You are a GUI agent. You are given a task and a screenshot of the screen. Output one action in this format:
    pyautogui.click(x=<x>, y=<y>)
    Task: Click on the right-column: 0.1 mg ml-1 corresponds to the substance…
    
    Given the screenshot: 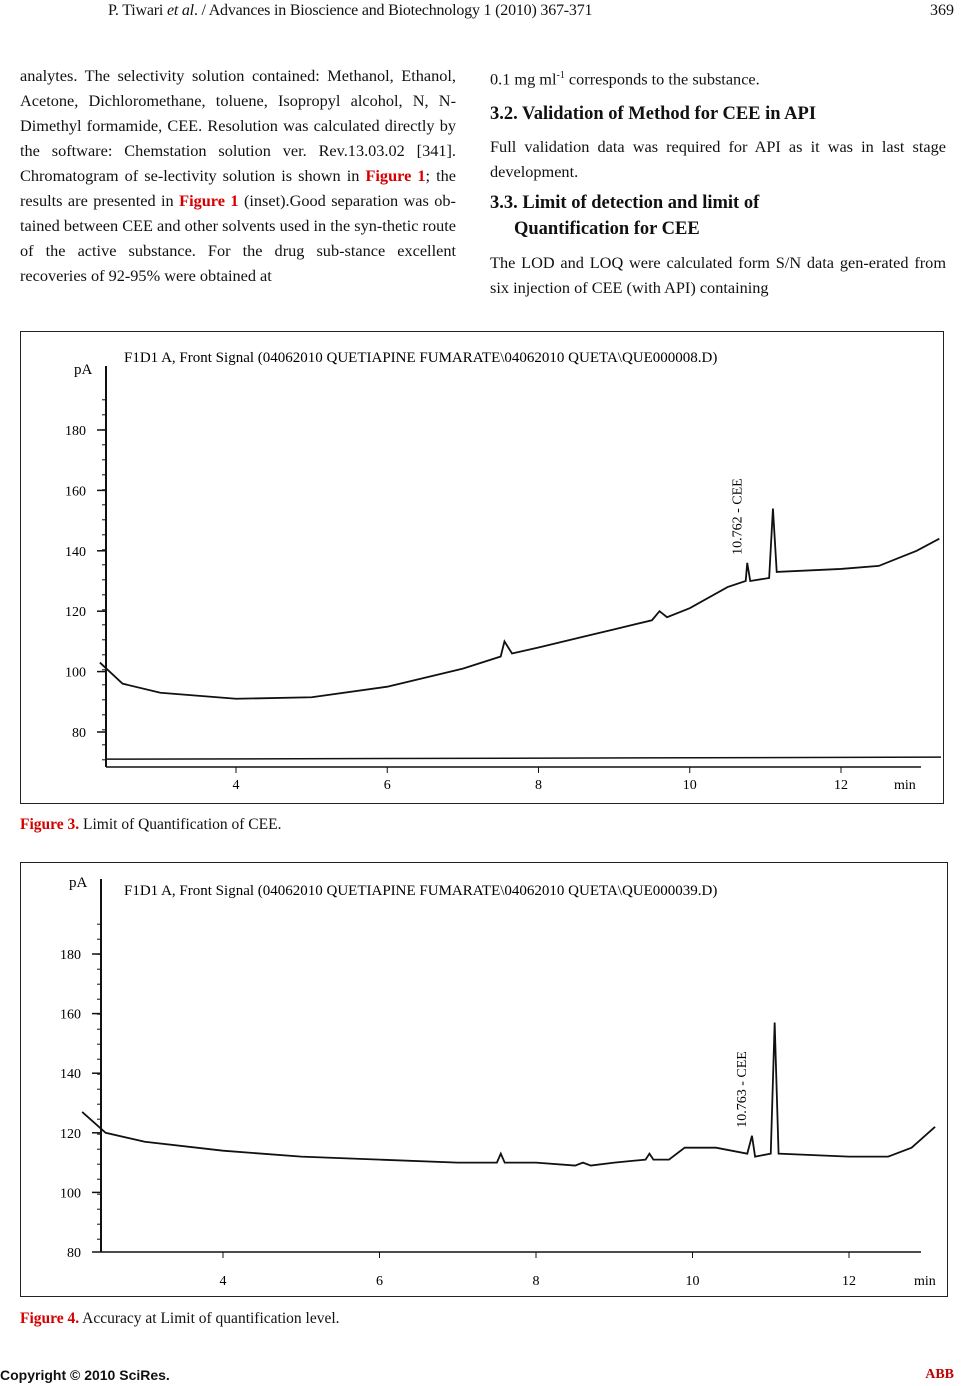 What is the action you would take?
    pyautogui.click(x=718, y=181)
    